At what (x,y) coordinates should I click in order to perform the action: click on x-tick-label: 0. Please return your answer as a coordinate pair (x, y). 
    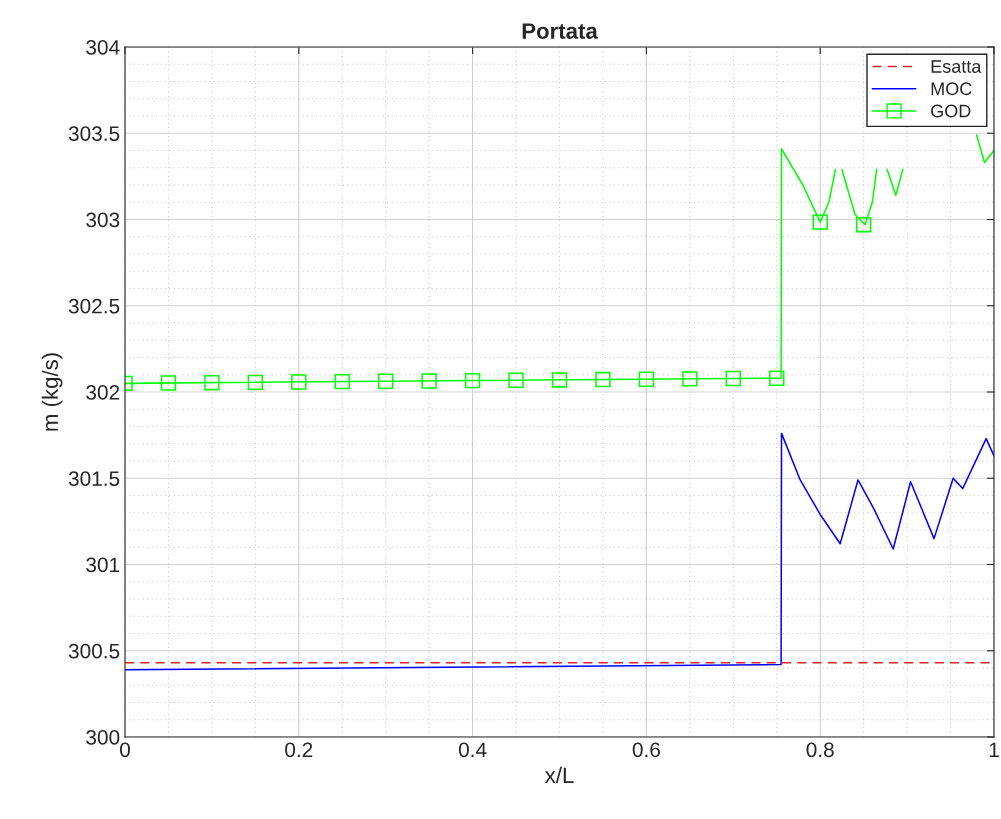
    Looking at the image, I should click on (125, 750).